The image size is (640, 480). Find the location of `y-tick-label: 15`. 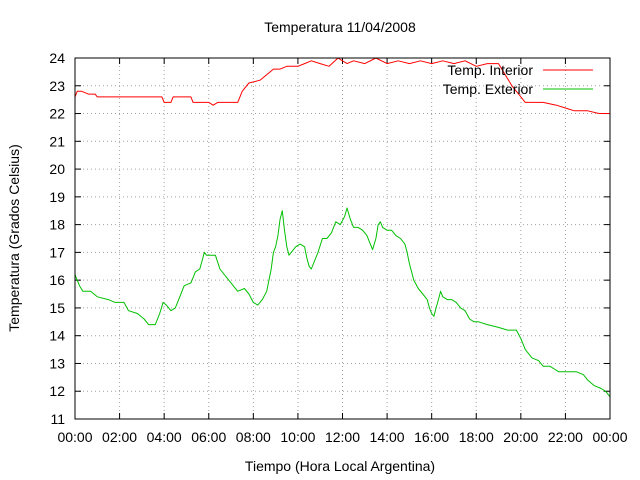

y-tick-label: 15 is located at coordinates (57, 308).